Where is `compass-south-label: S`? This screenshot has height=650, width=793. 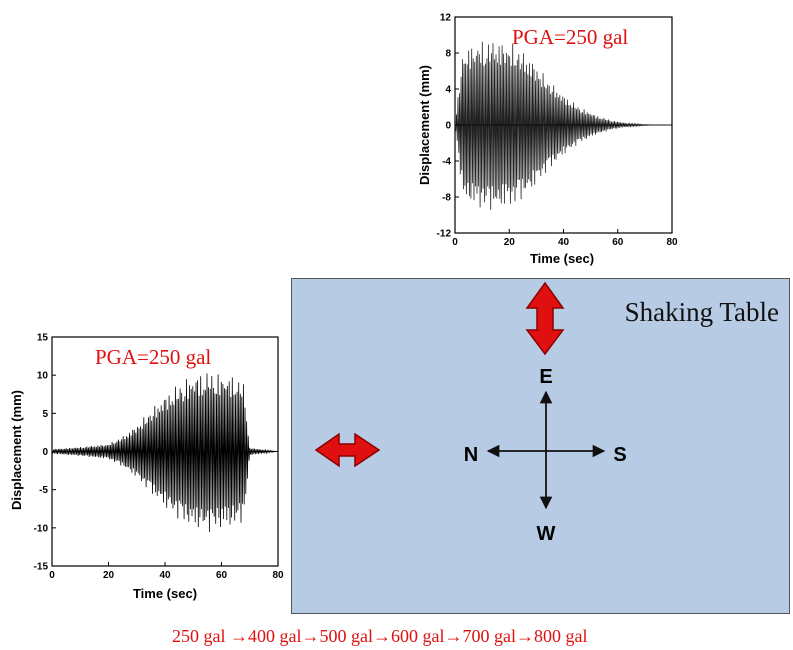
compass-south-label: S is located at coordinates (619, 455).